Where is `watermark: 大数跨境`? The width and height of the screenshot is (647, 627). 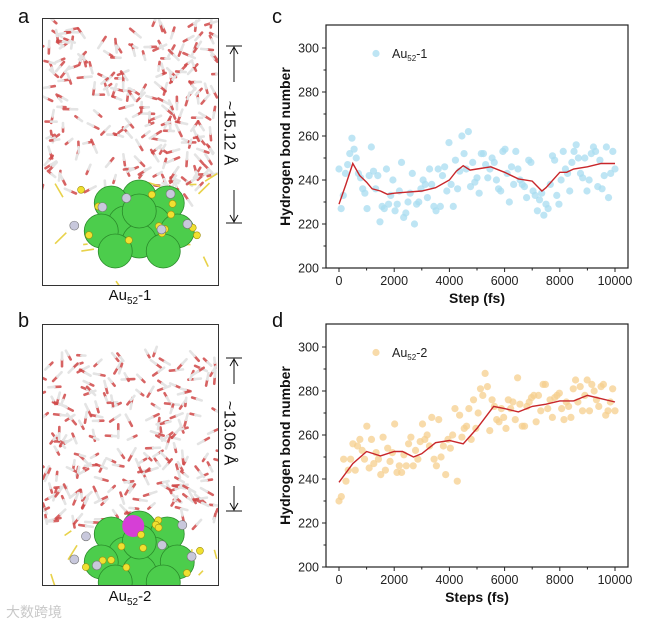 watermark: 大数跨境 is located at coordinates (34, 612).